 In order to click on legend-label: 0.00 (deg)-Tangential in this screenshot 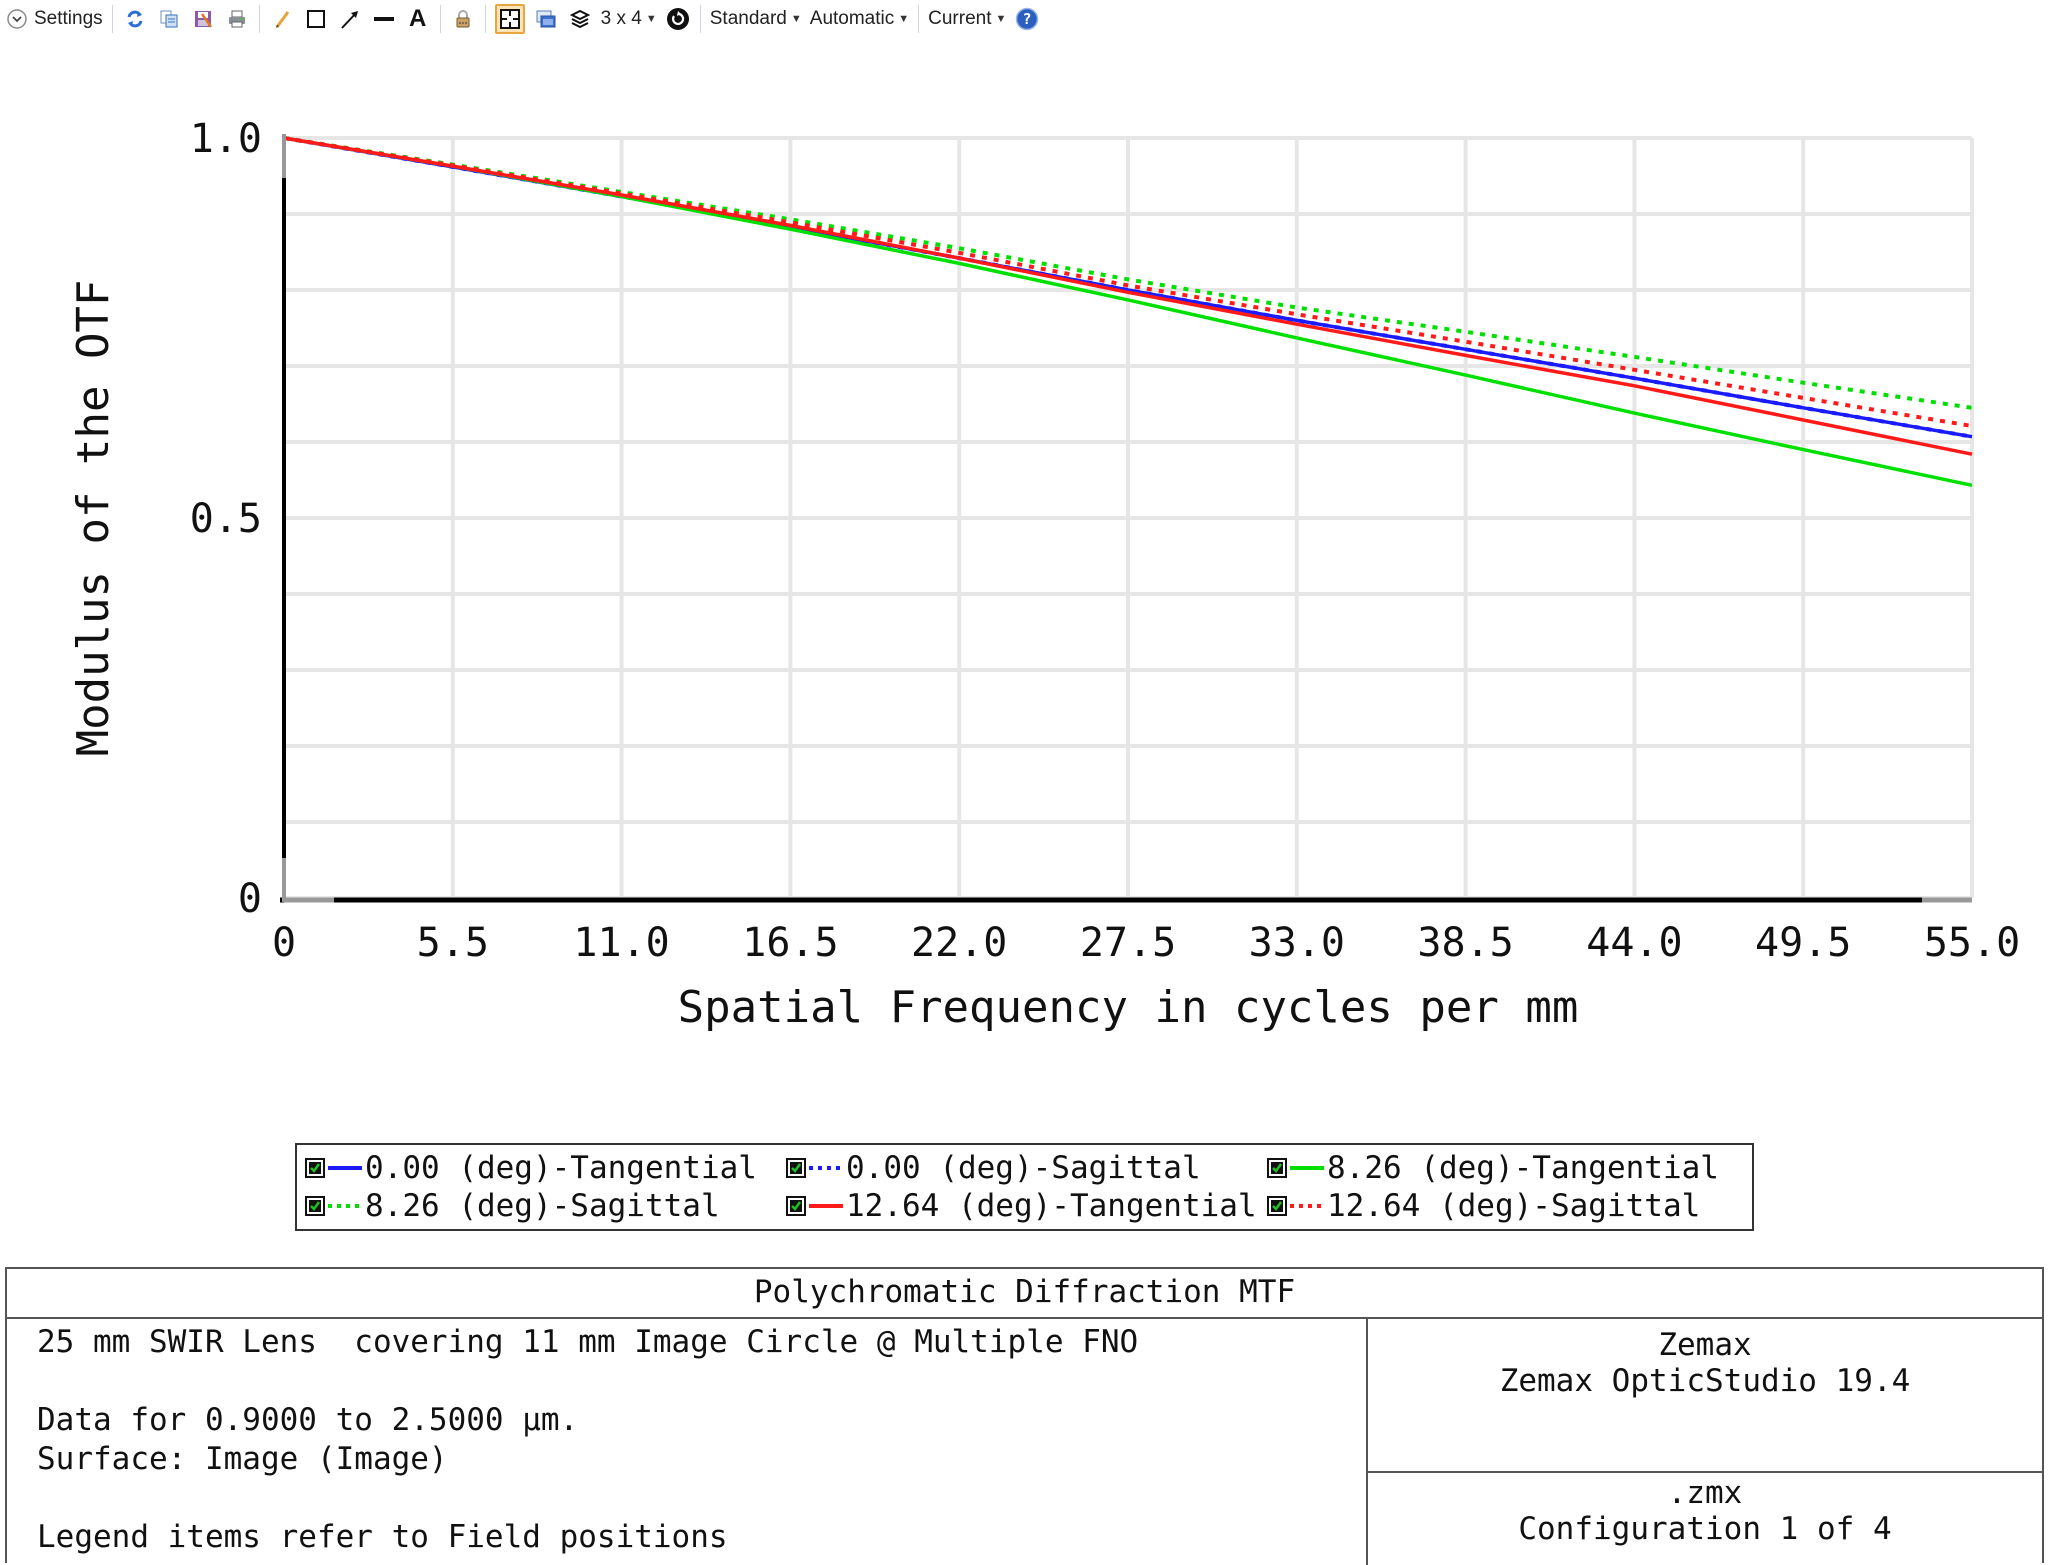, I will do `click(561, 1168)`.